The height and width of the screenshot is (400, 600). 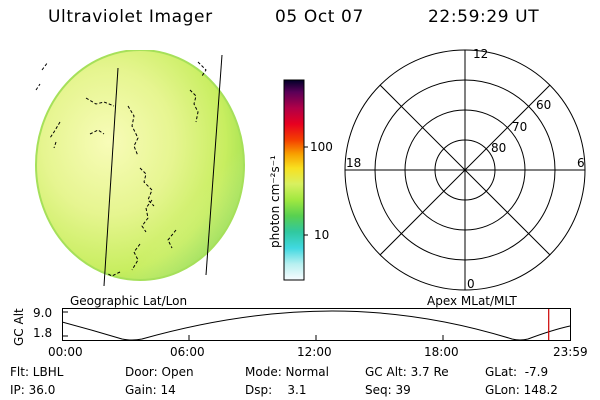 What do you see at coordinates (275, 201) in the screenshot?
I see `colorbar-unit-label: photon cm⁻²s⁻¹` at bounding box center [275, 201].